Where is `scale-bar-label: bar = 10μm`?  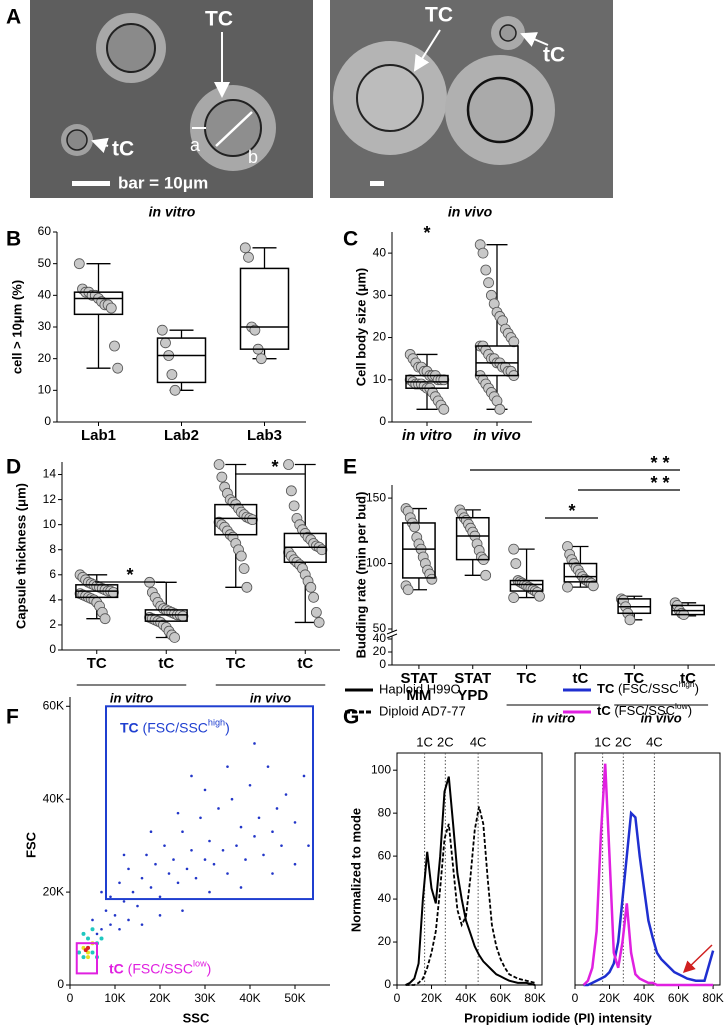 scale-bar-label: bar = 10μm is located at coordinates (163, 182).